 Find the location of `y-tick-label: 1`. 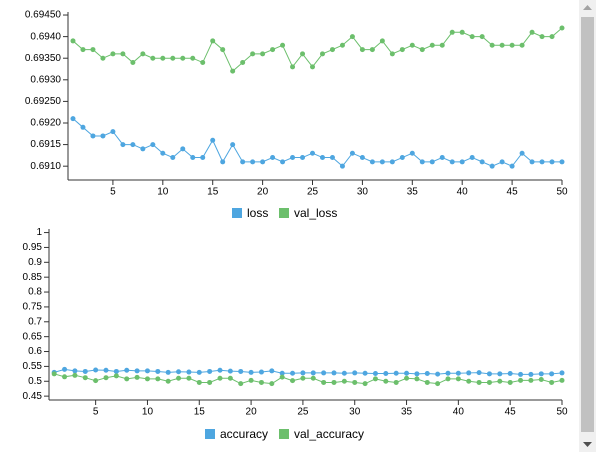

y-tick-label: 1 is located at coordinates (39, 232).